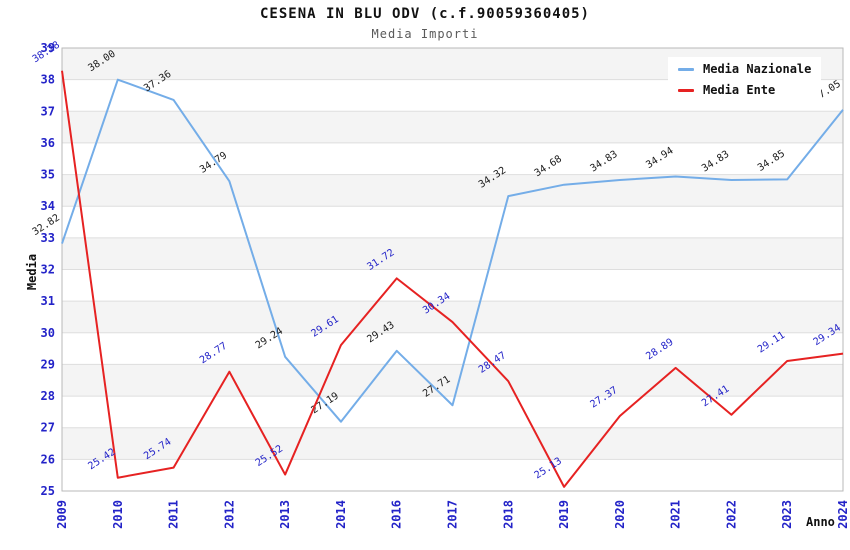  I want to click on x-tick-label: 2021, so click(676, 514).